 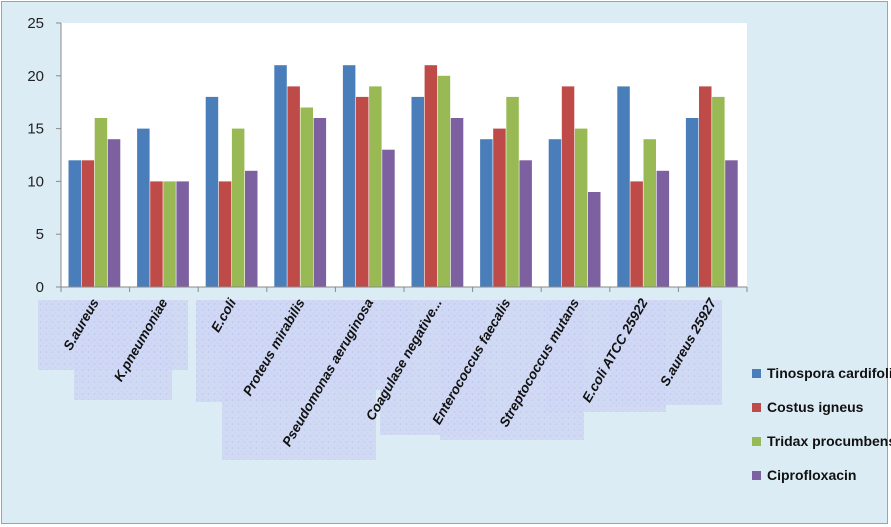 I want to click on y-tick-label: 25, so click(x=35, y=23).